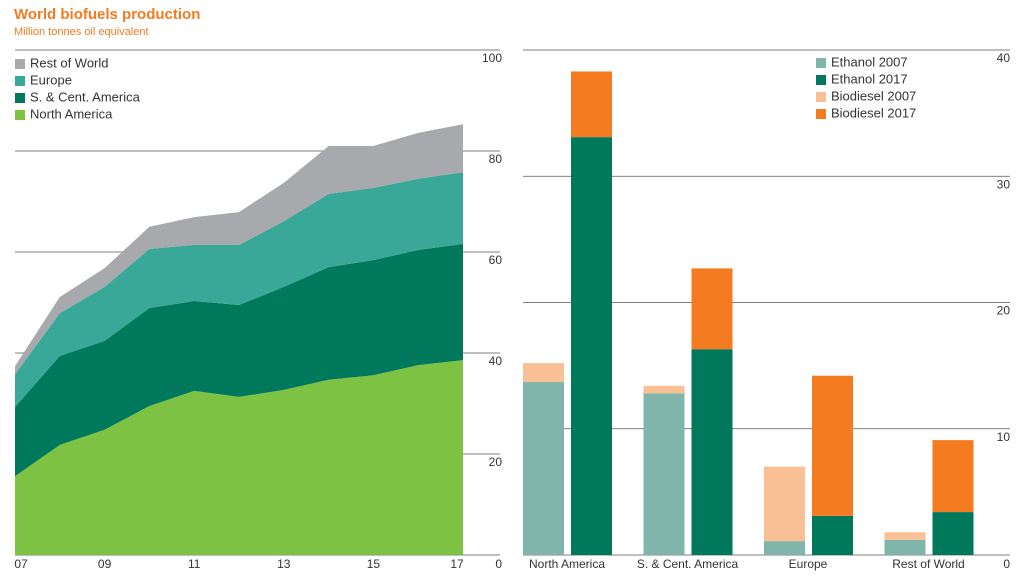 This screenshot has width=1024, height=579. I want to click on legend-label: North America, so click(71, 113).